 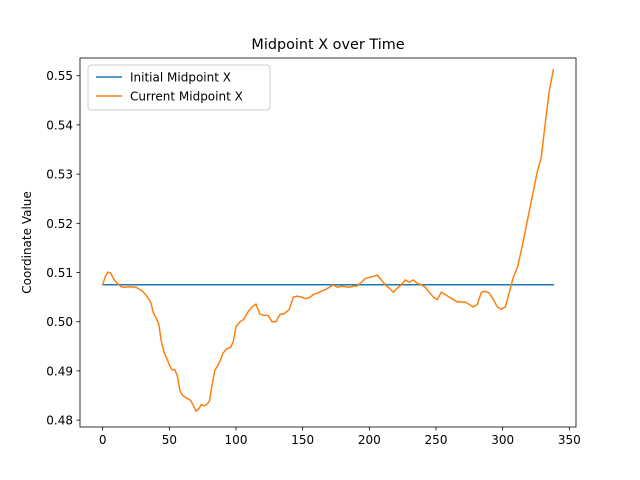 What do you see at coordinates (569, 440) in the screenshot?
I see `x-tick-label: 350` at bounding box center [569, 440].